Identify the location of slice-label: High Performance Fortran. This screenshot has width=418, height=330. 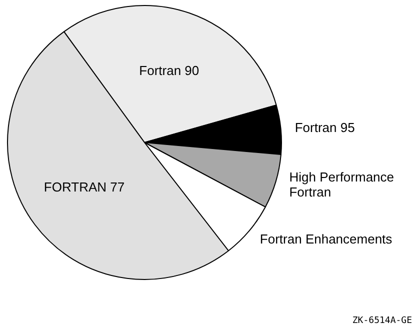
(341, 185).